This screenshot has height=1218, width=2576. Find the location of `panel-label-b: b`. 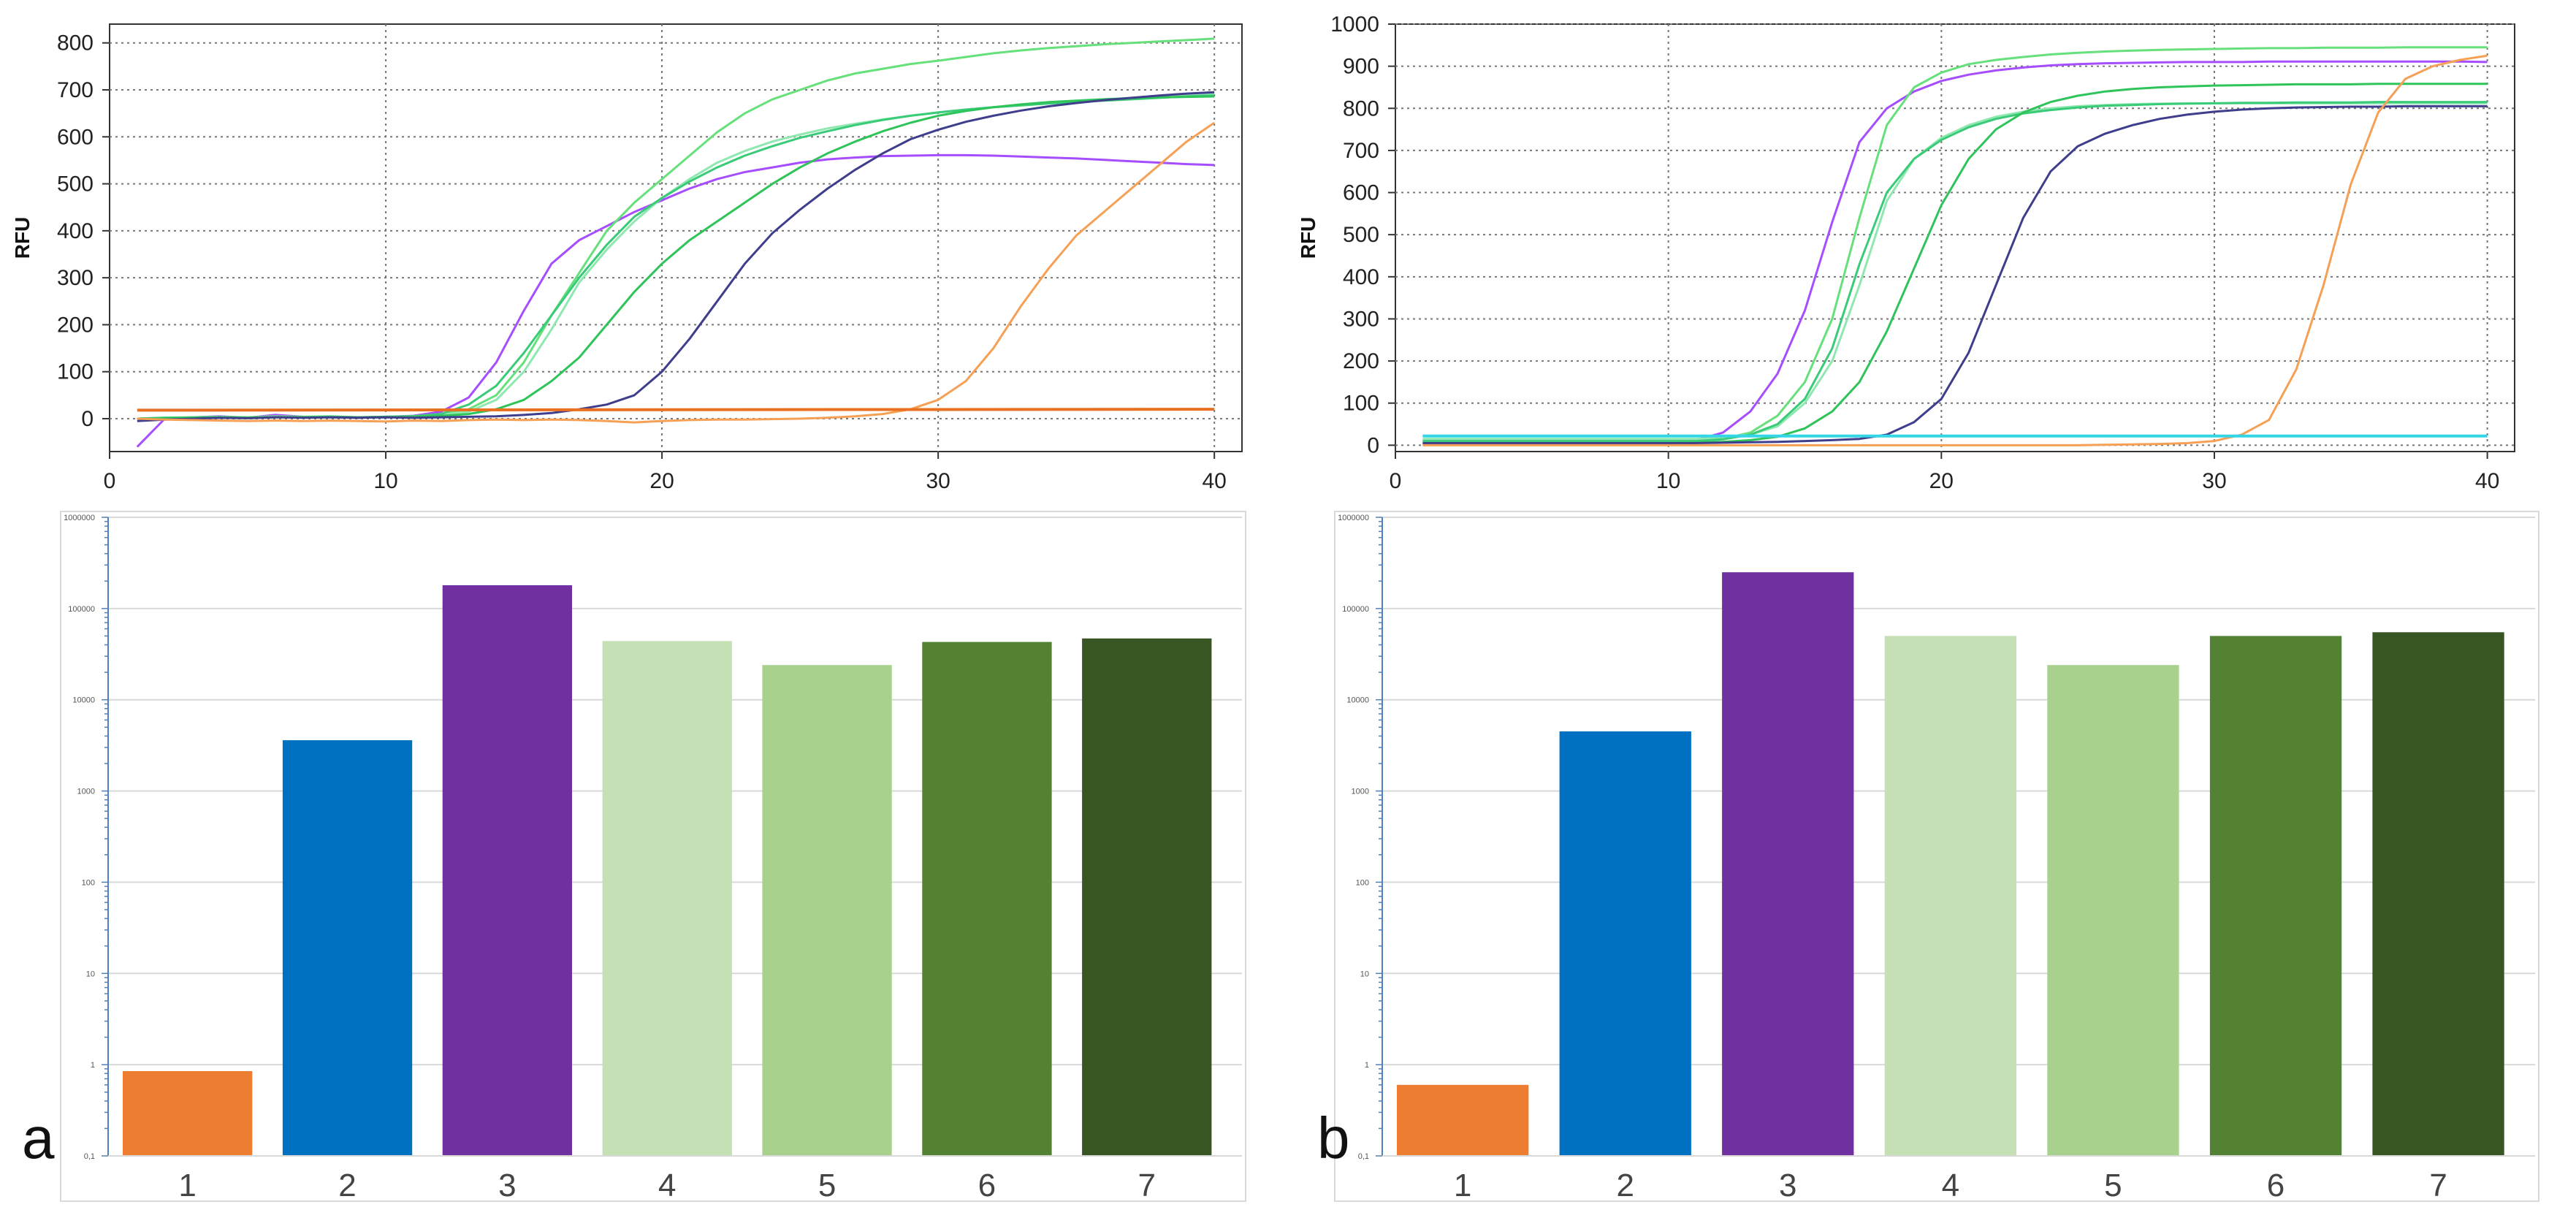

panel-label-b: b is located at coordinates (1334, 1138).